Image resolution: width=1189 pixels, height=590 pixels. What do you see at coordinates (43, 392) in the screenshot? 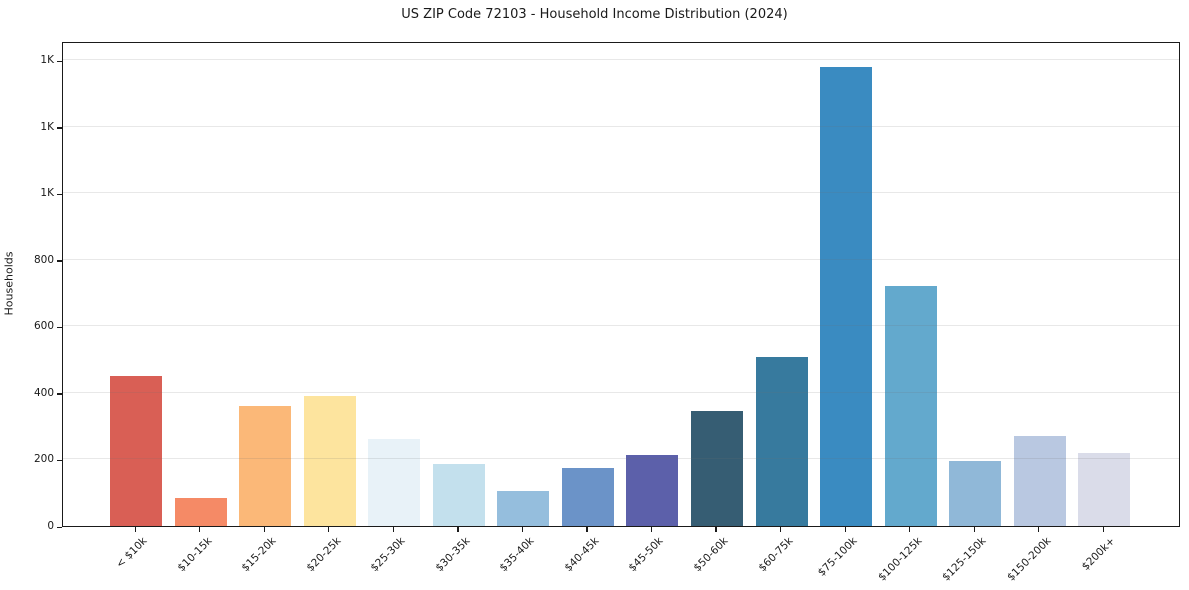
I see `y-tick-label: 400` at bounding box center [43, 392].